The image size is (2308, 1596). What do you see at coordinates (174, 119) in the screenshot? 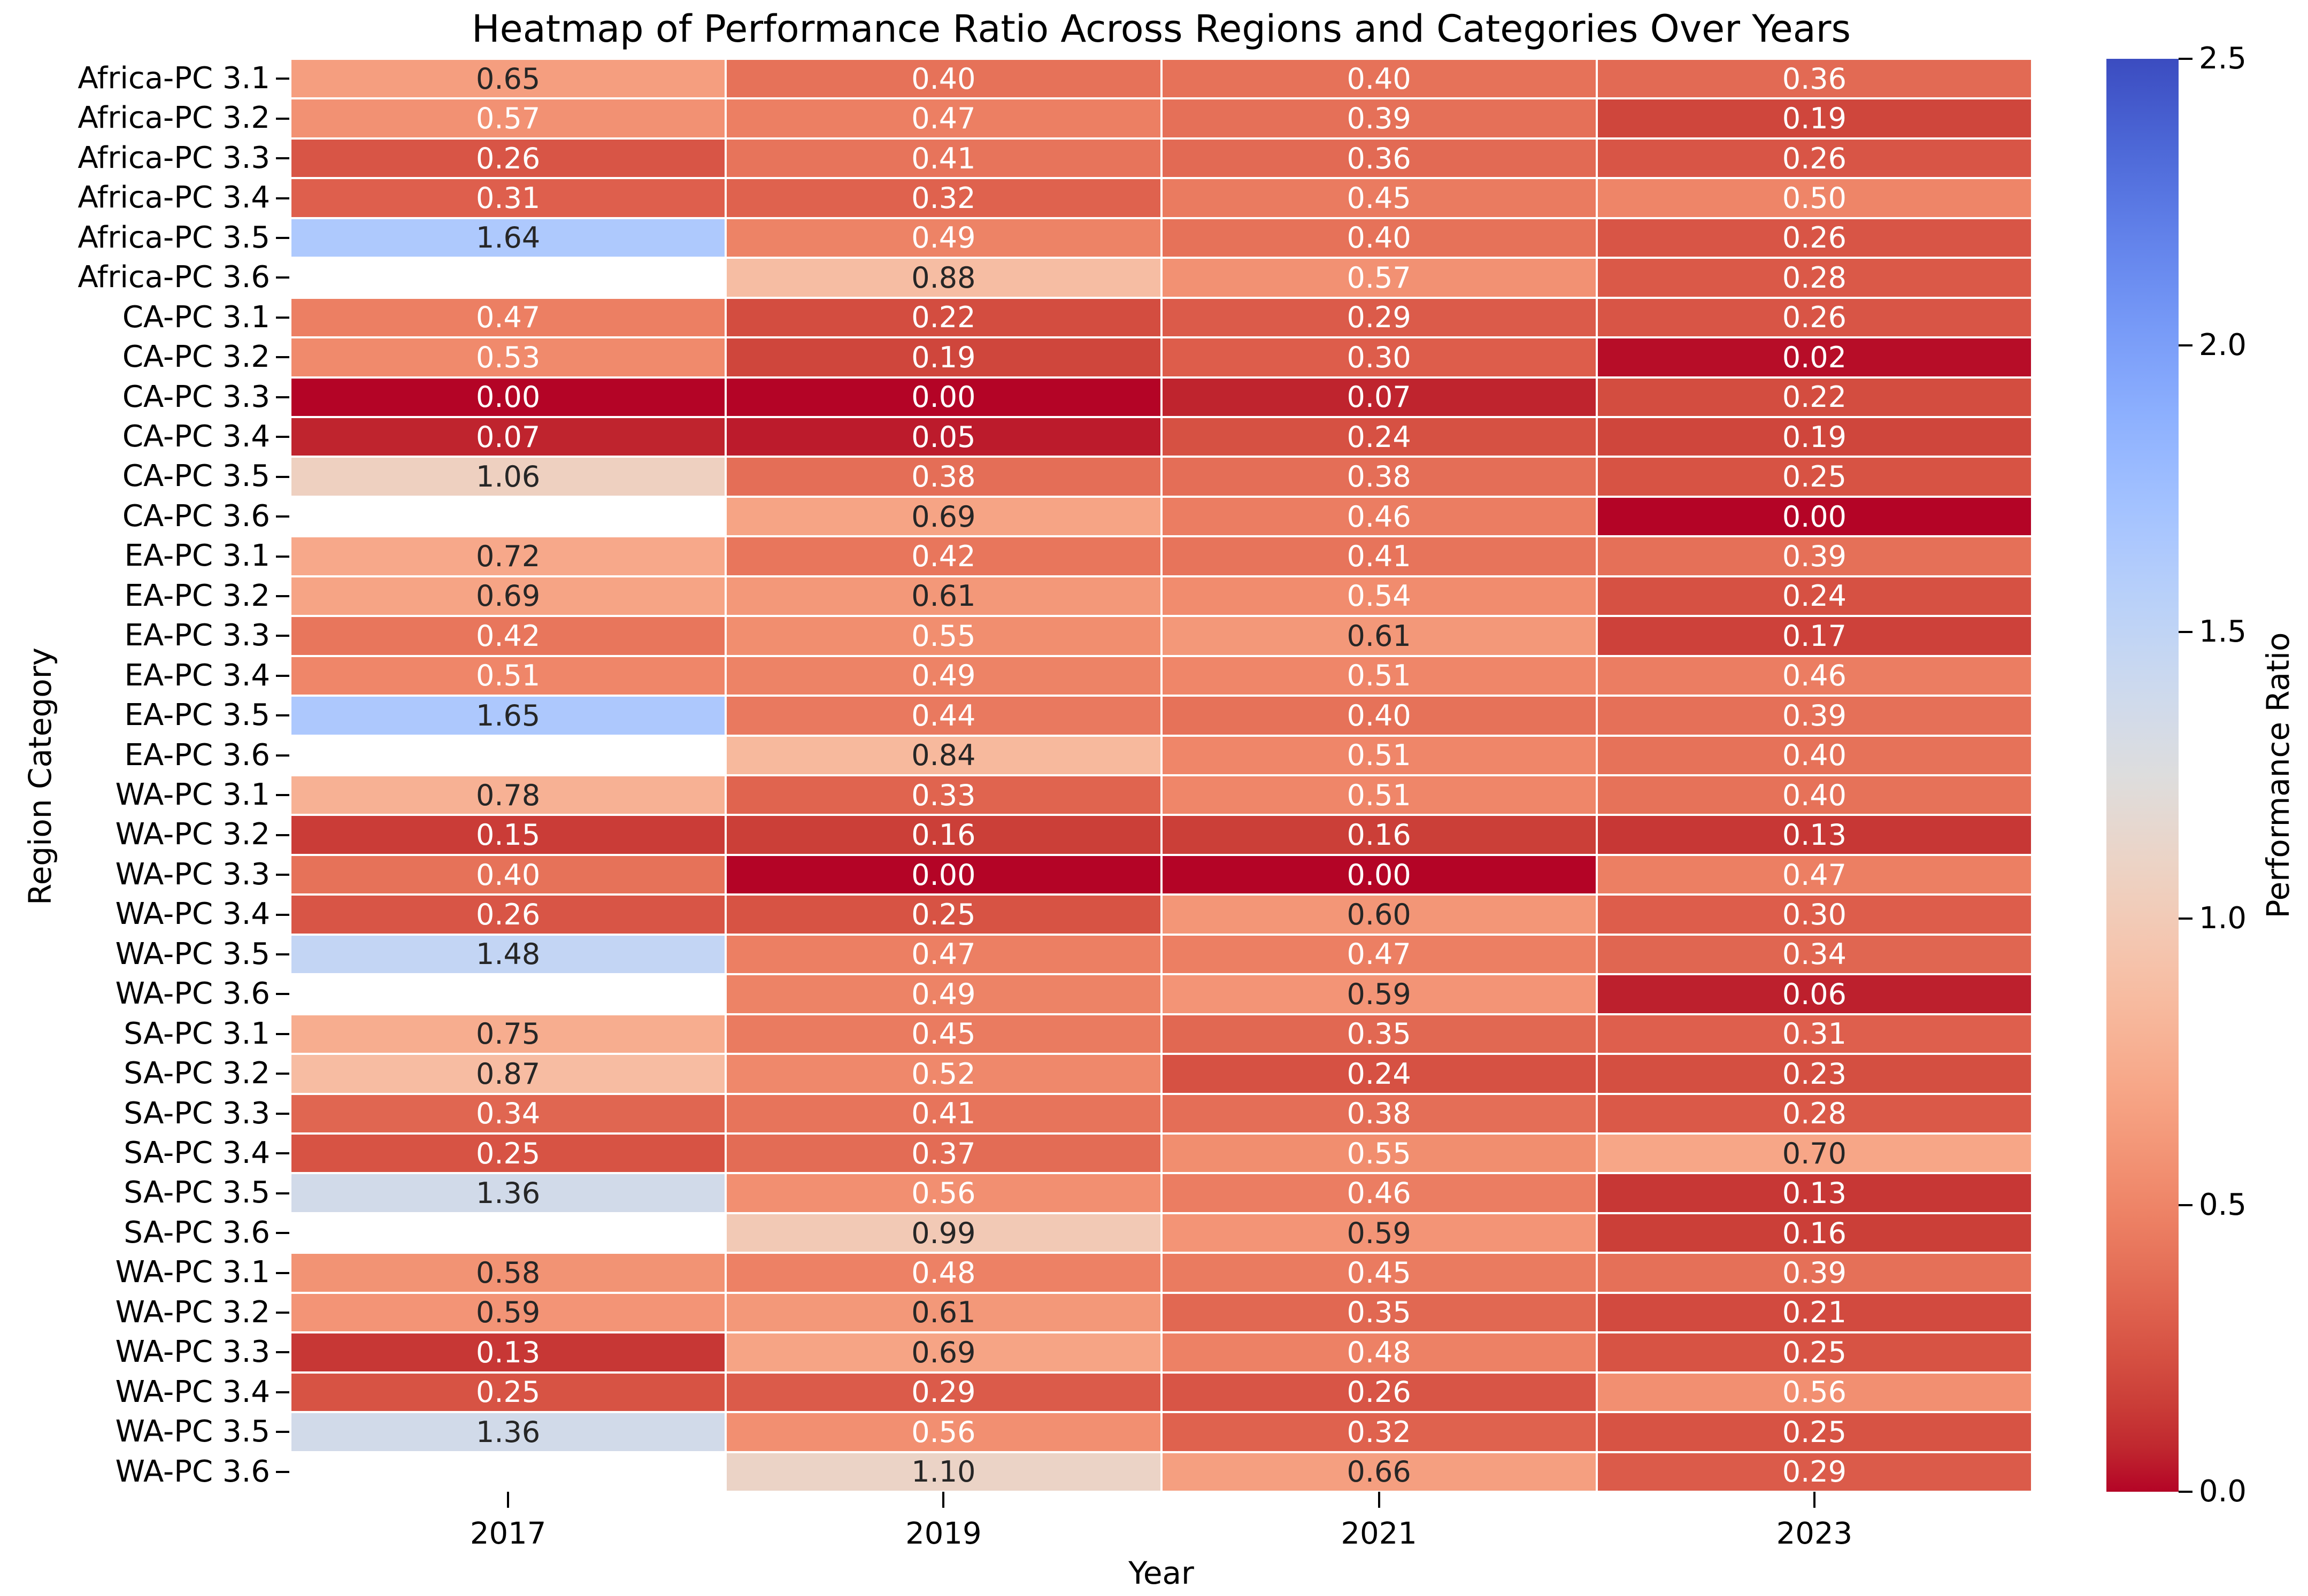
I see `y-tick-label: Africa-PC 3.2` at bounding box center [174, 119].